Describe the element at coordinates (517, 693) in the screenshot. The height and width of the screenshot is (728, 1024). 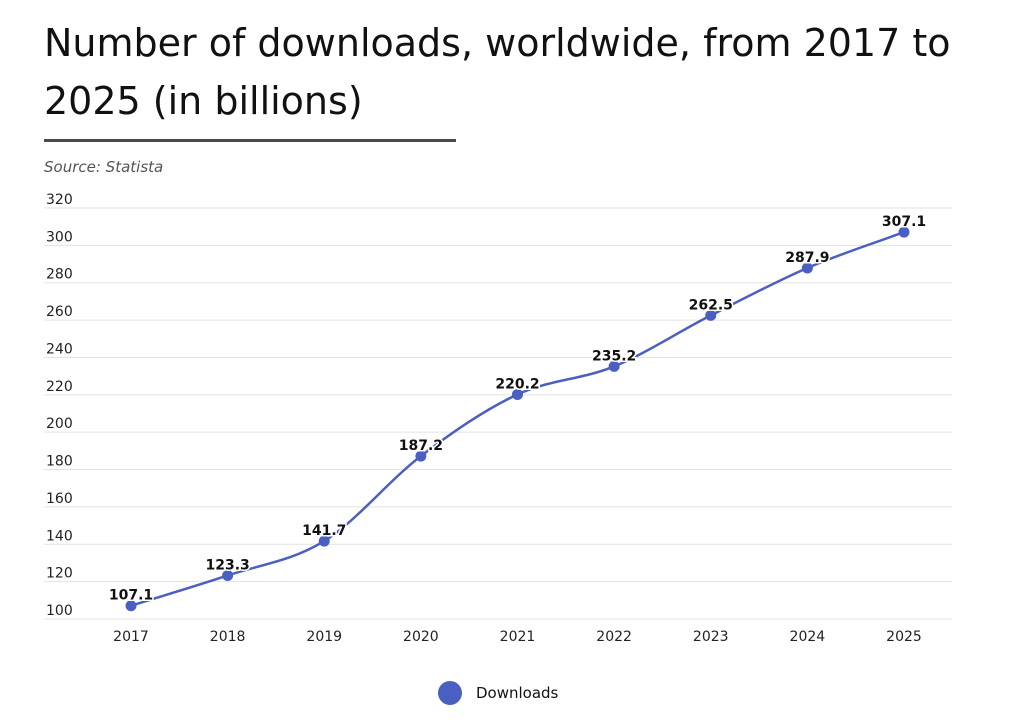
I see `legend-label-downloads: Downloads` at that location.